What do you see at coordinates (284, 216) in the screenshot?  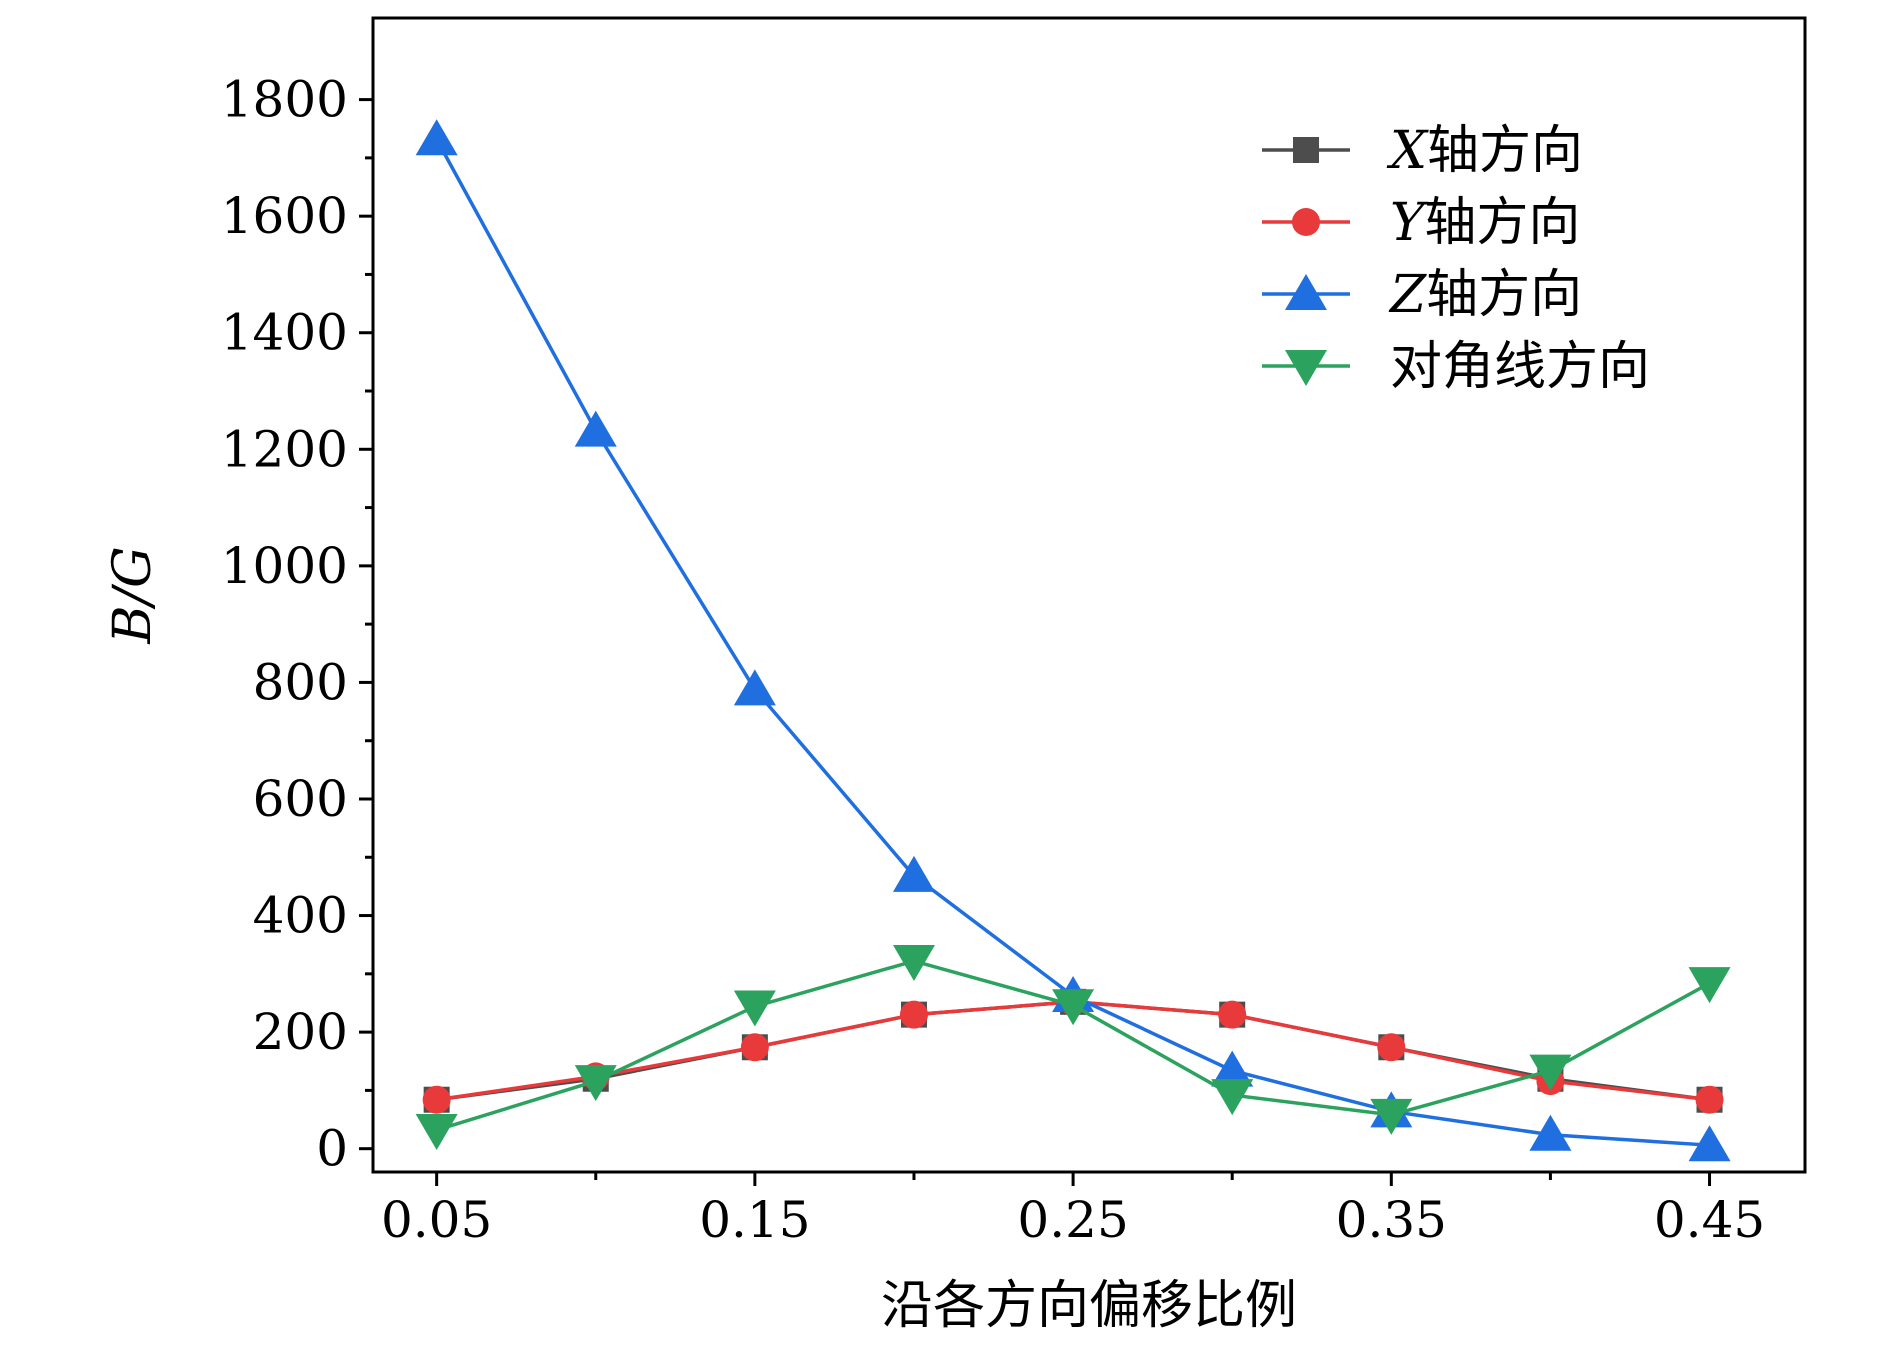 I see `y-tick-label: 1600` at bounding box center [284, 216].